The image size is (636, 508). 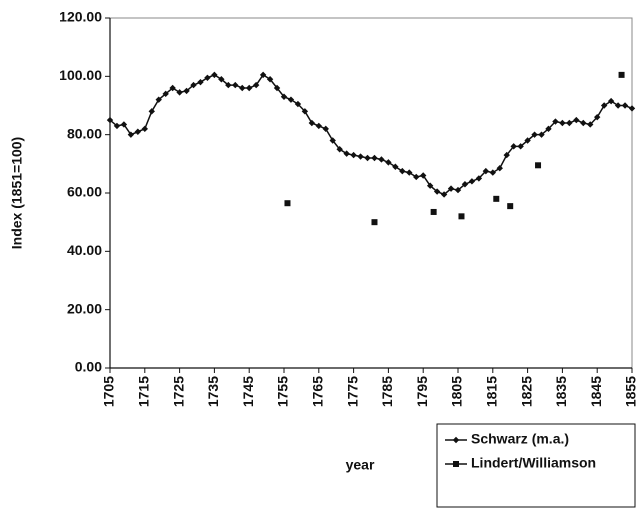 What do you see at coordinates (109, 391) in the screenshot?
I see `x-tick-label: 1705` at bounding box center [109, 391].